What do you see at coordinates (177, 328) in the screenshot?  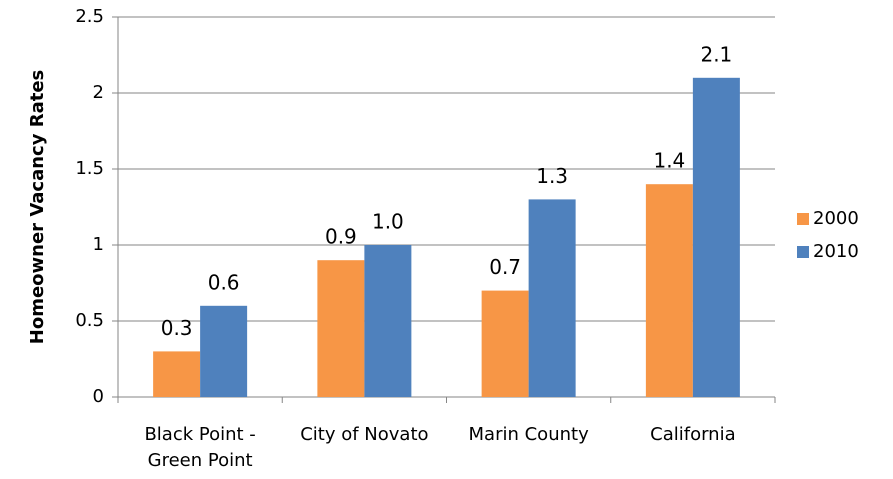 I see `value-label: 0.3` at bounding box center [177, 328].